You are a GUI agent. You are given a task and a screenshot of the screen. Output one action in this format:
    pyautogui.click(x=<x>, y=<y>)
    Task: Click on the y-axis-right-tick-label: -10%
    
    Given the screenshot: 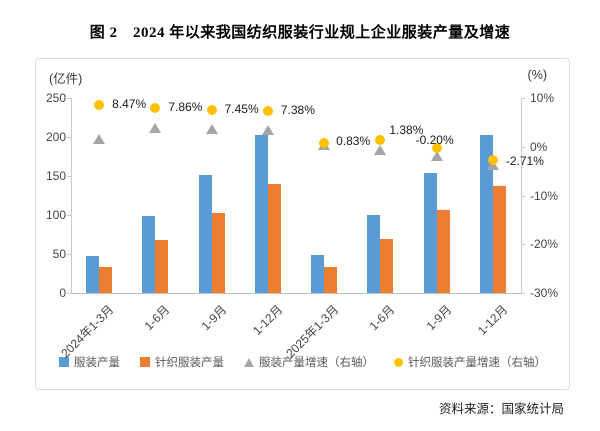 What is the action you would take?
    pyautogui.click(x=544, y=195)
    